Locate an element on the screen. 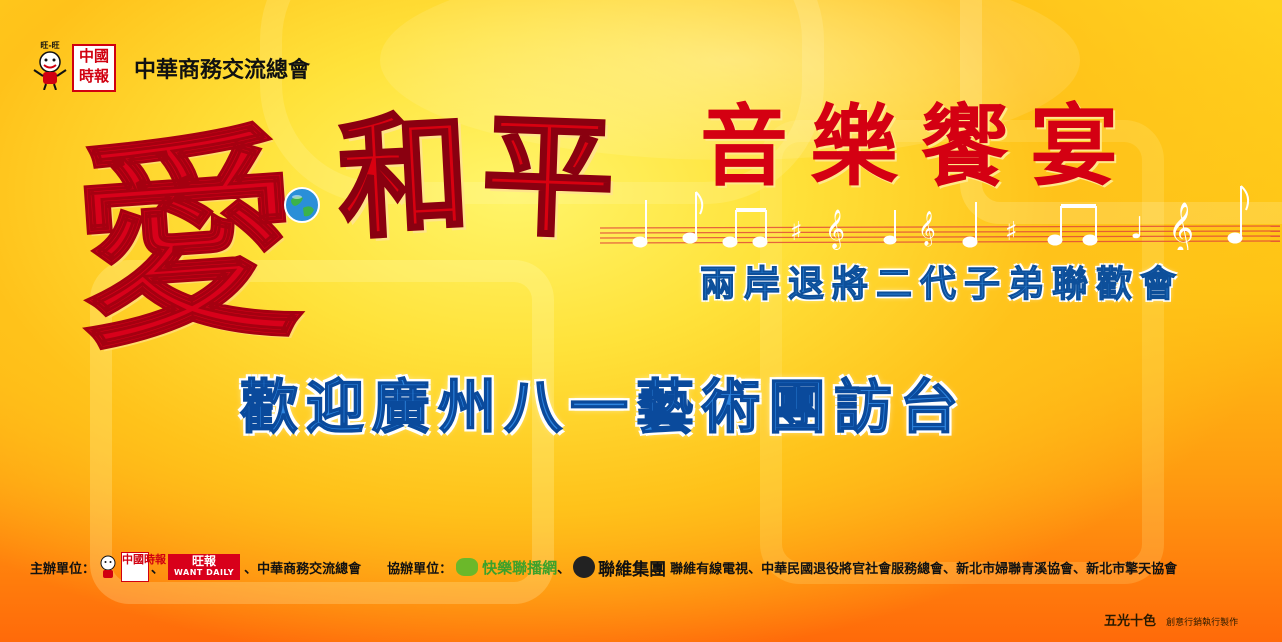 The height and width of the screenshot is (642, 1282). want-want-mascot-icon is located at coordinates (108, 566).